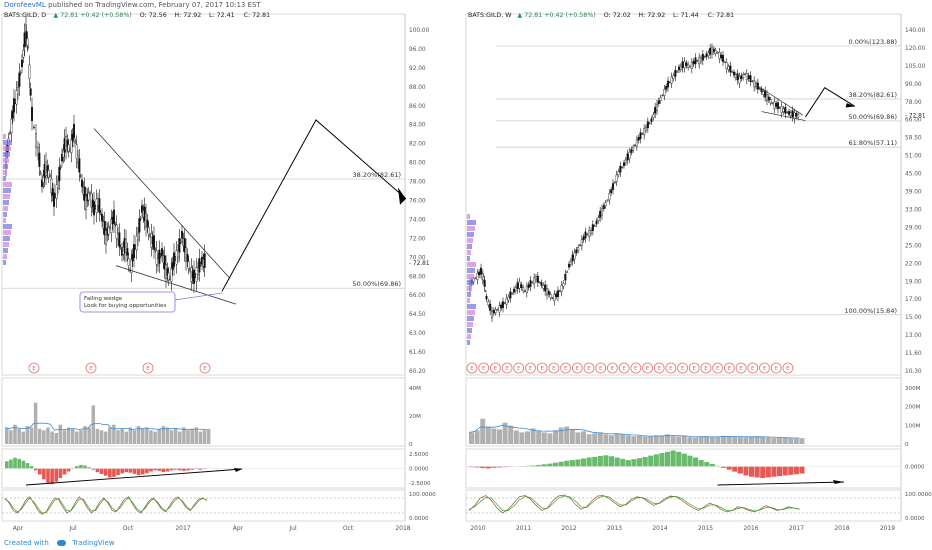  Describe the element at coordinates (417, 372) in the screenshot. I see `price-axis-label: 60.20` at that location.